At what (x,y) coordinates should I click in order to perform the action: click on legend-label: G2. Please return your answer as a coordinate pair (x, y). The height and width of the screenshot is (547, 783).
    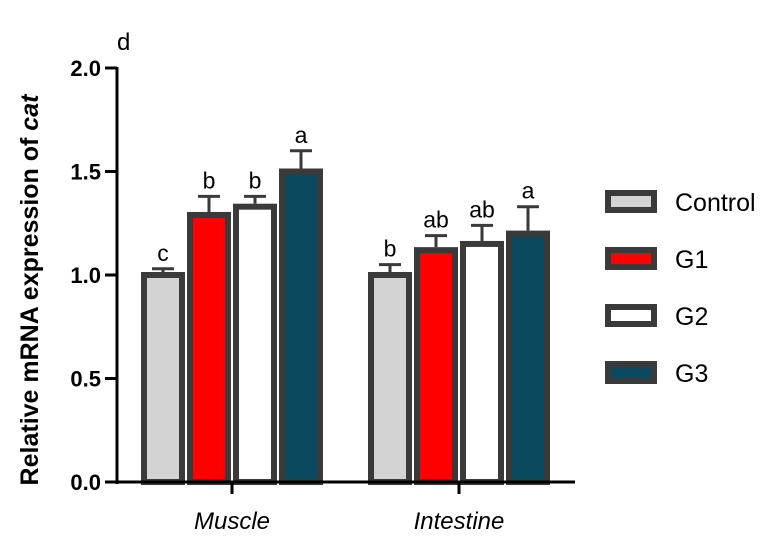
    Looking at the image, I should click on (691, 317).